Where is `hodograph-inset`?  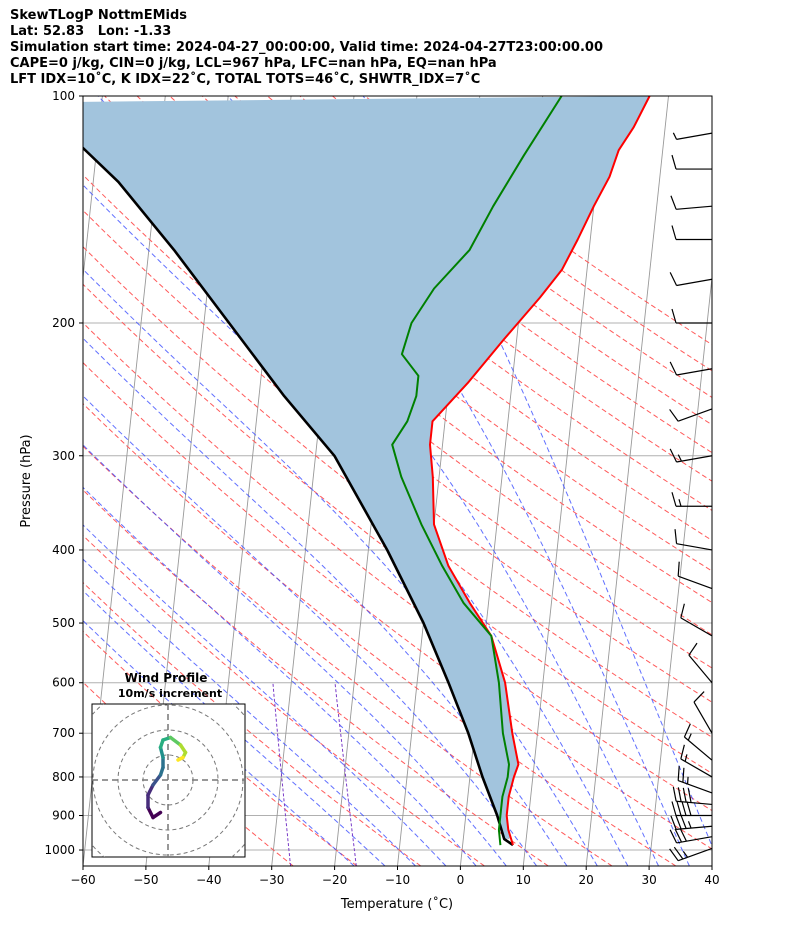
hodograph-inset is located at coordinates (168, 780).